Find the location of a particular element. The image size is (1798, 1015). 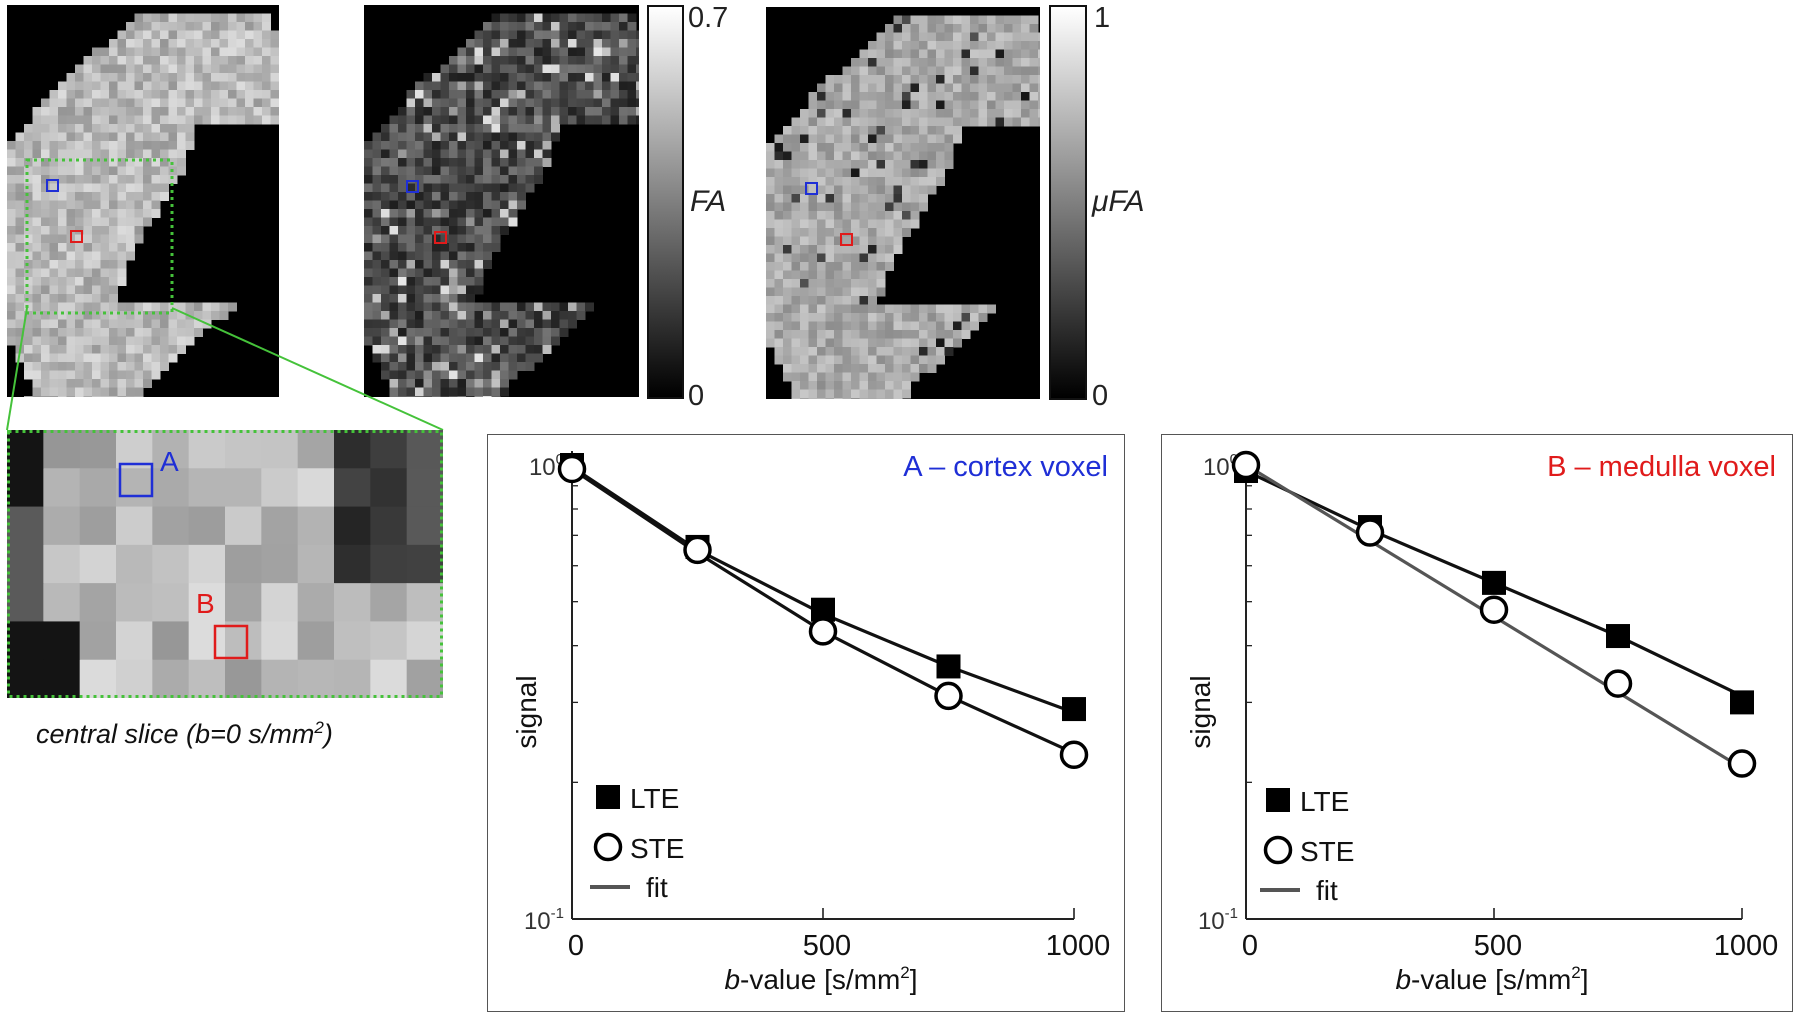

fa-roi-a-marker is located at coordinates (412, 186).